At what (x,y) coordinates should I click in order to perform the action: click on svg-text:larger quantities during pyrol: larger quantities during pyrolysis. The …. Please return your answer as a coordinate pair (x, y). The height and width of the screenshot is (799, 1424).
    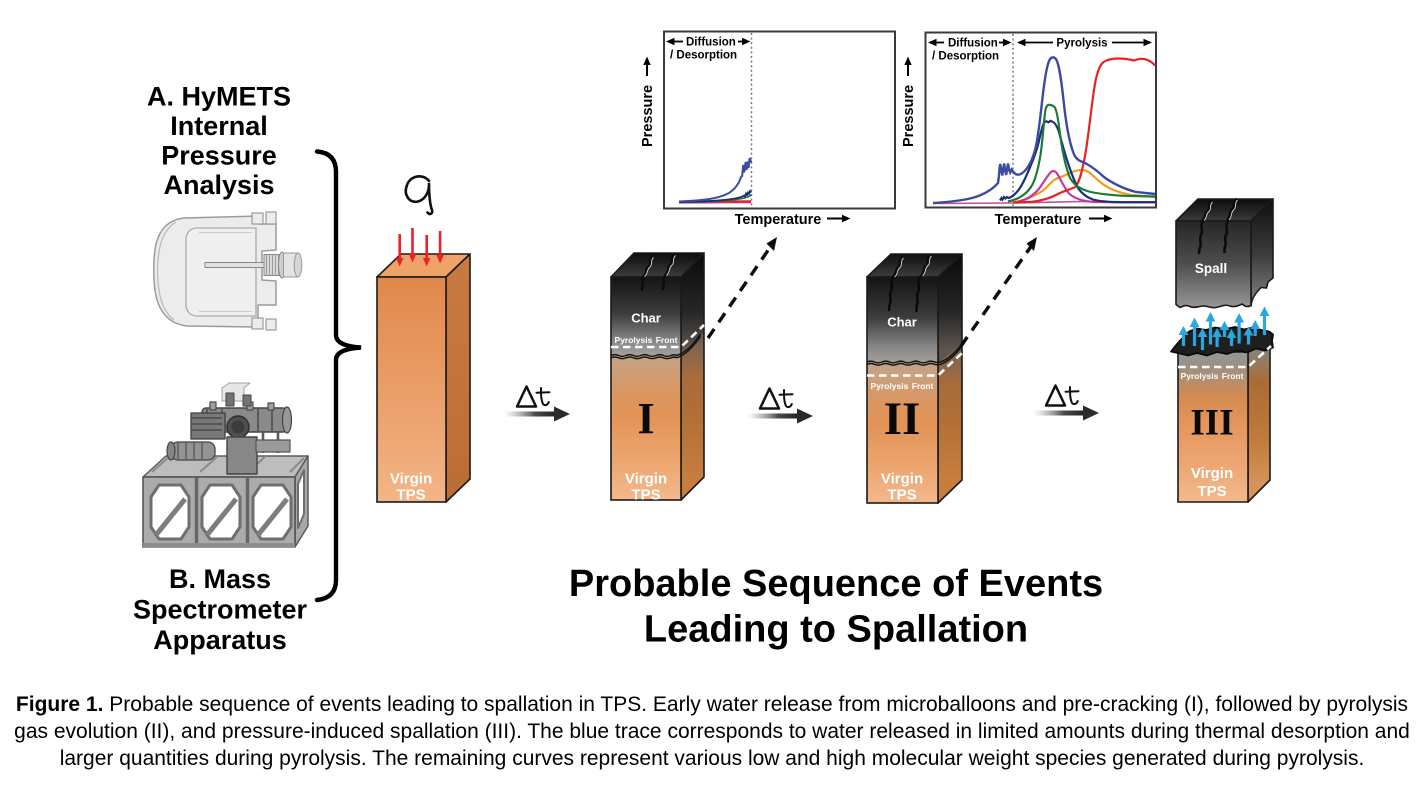
    Looking at the image, I should click on (712, 758).